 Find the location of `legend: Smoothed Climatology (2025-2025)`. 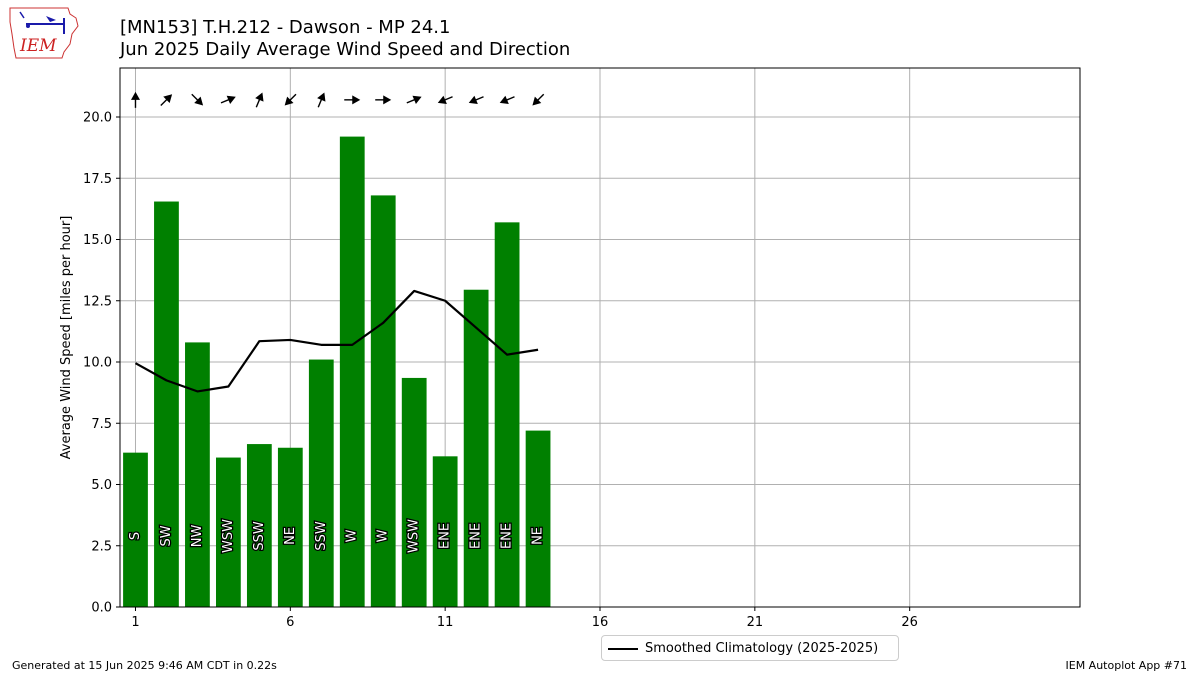

legend: Smoothed Climatology (2025-2025) is located at coordinates (750, 648).